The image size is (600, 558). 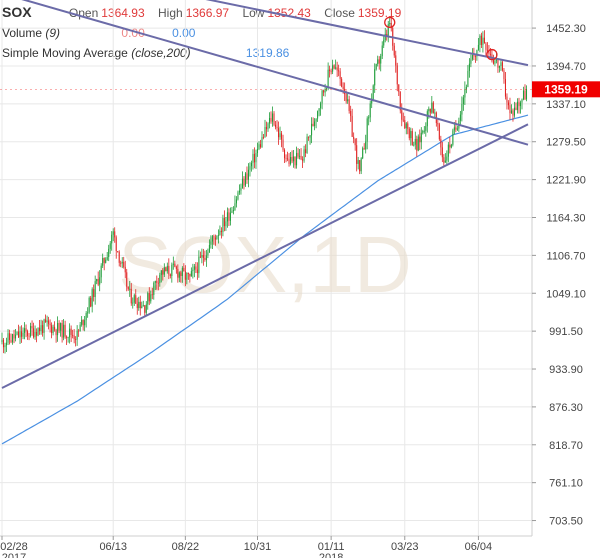 What do you see at coordinates (123, 13) in the screenshot?
I see `open-value: 1364.93` at bounding box center [123, 13].